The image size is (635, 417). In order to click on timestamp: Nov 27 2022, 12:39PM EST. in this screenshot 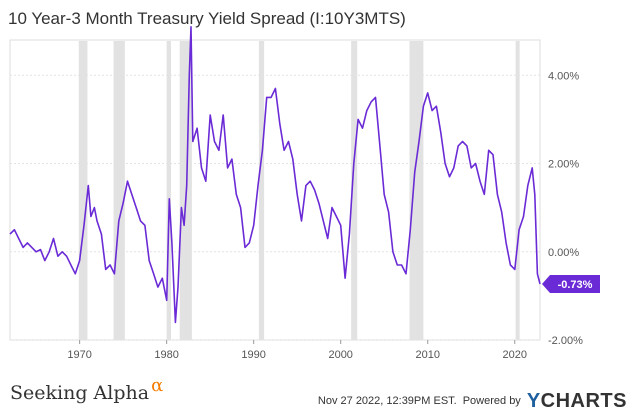, I will do `click(387, 401)`.